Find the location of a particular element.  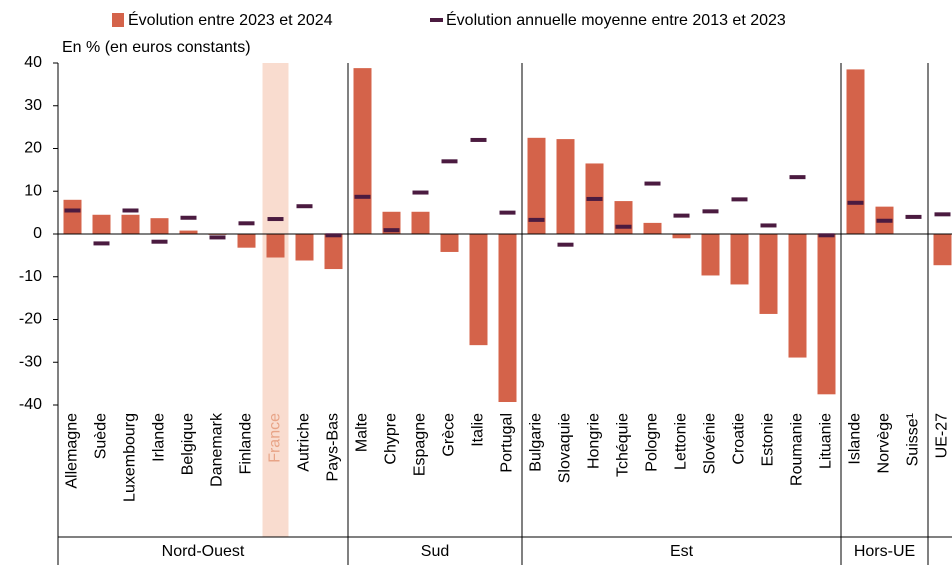

group-label: Hors-UE is located at coordinates (884, 551).